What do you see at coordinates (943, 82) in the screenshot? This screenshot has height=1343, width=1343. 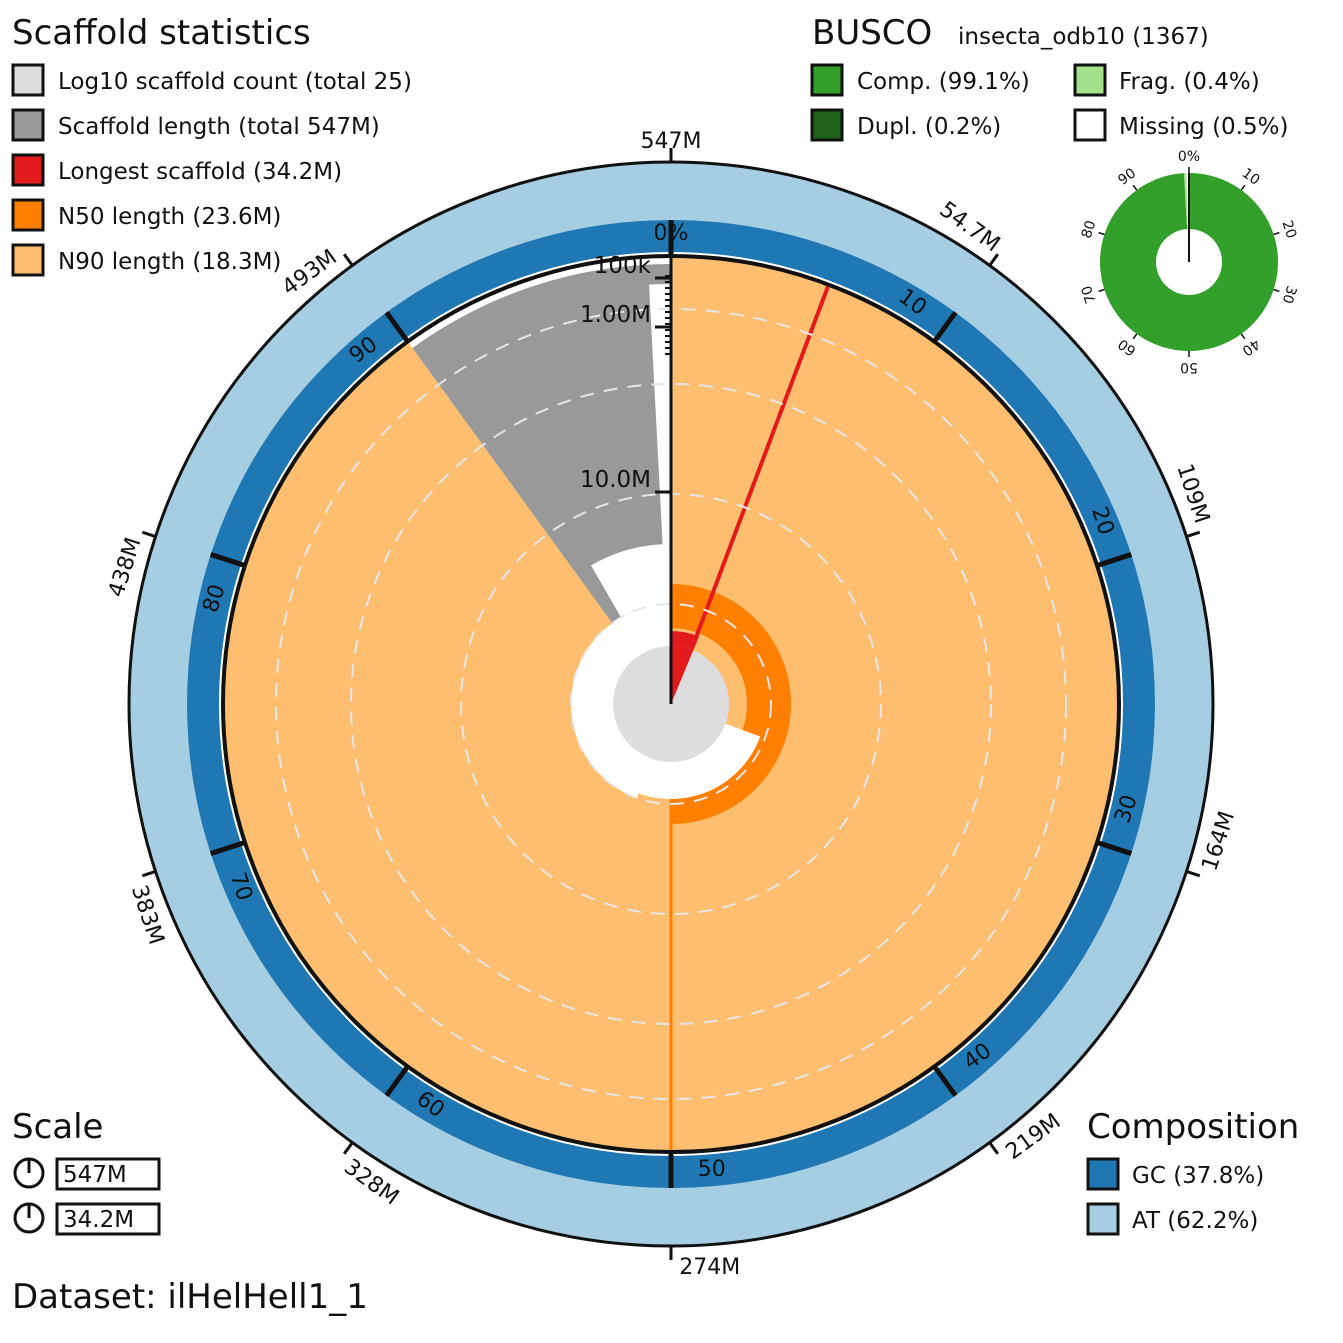 I see `busco-label-complete: Comp. (99.1%)` at bounding box center [943, 82].